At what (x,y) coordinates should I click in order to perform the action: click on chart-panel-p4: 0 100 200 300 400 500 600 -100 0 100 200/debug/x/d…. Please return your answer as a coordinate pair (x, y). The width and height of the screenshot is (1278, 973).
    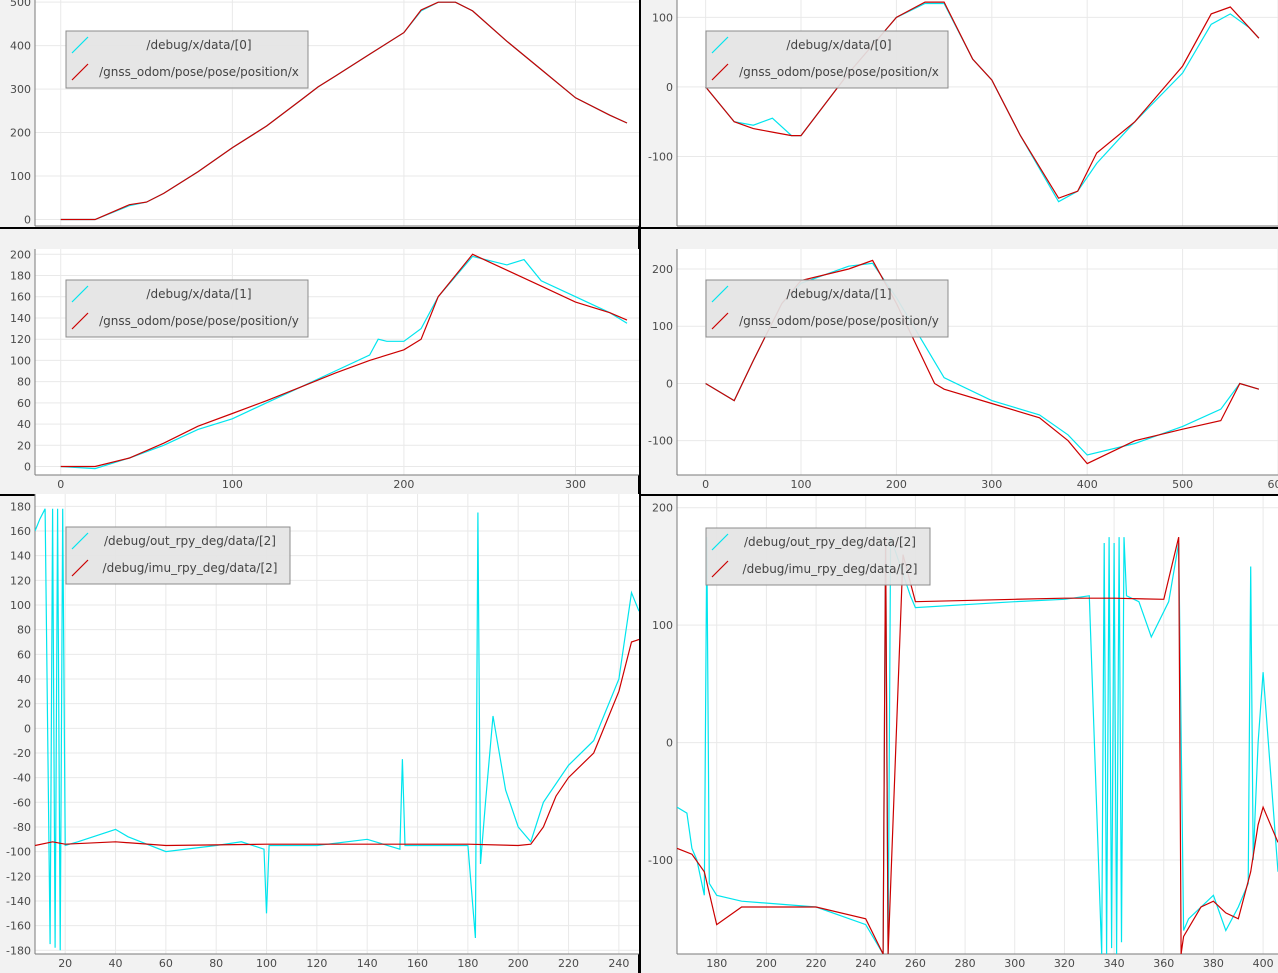
    Looking at the image, I should click on (959, 361).